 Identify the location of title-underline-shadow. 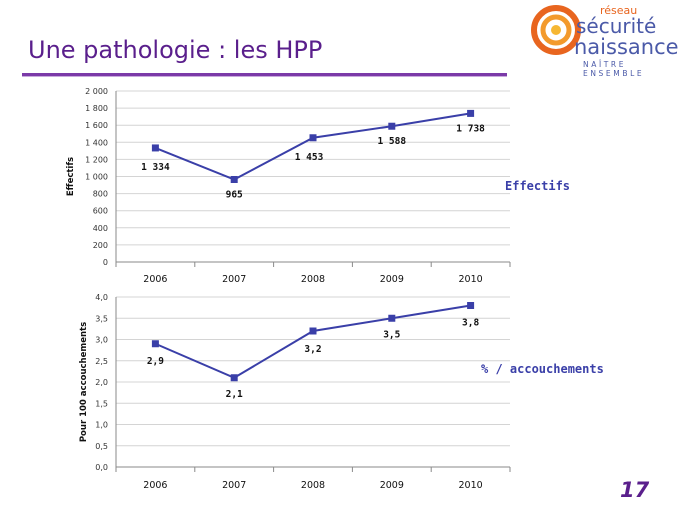
(264, 76).